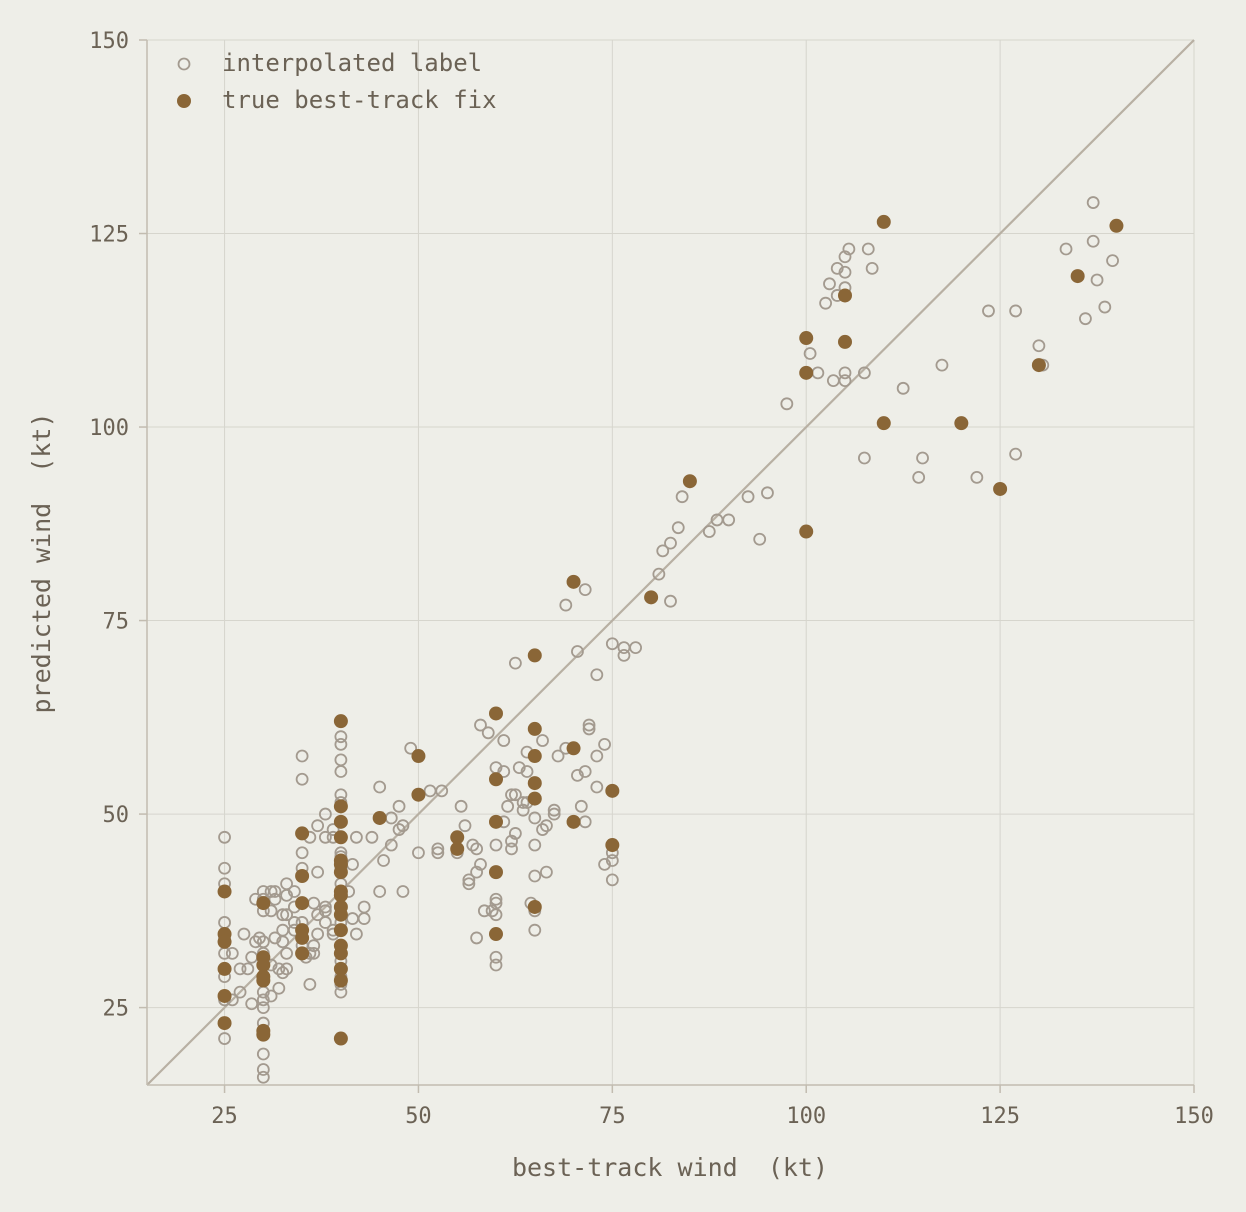 The width and height of the screenshot is (1246, 1212). I want to click on x-tick-label: 50, so click(418, 1116).